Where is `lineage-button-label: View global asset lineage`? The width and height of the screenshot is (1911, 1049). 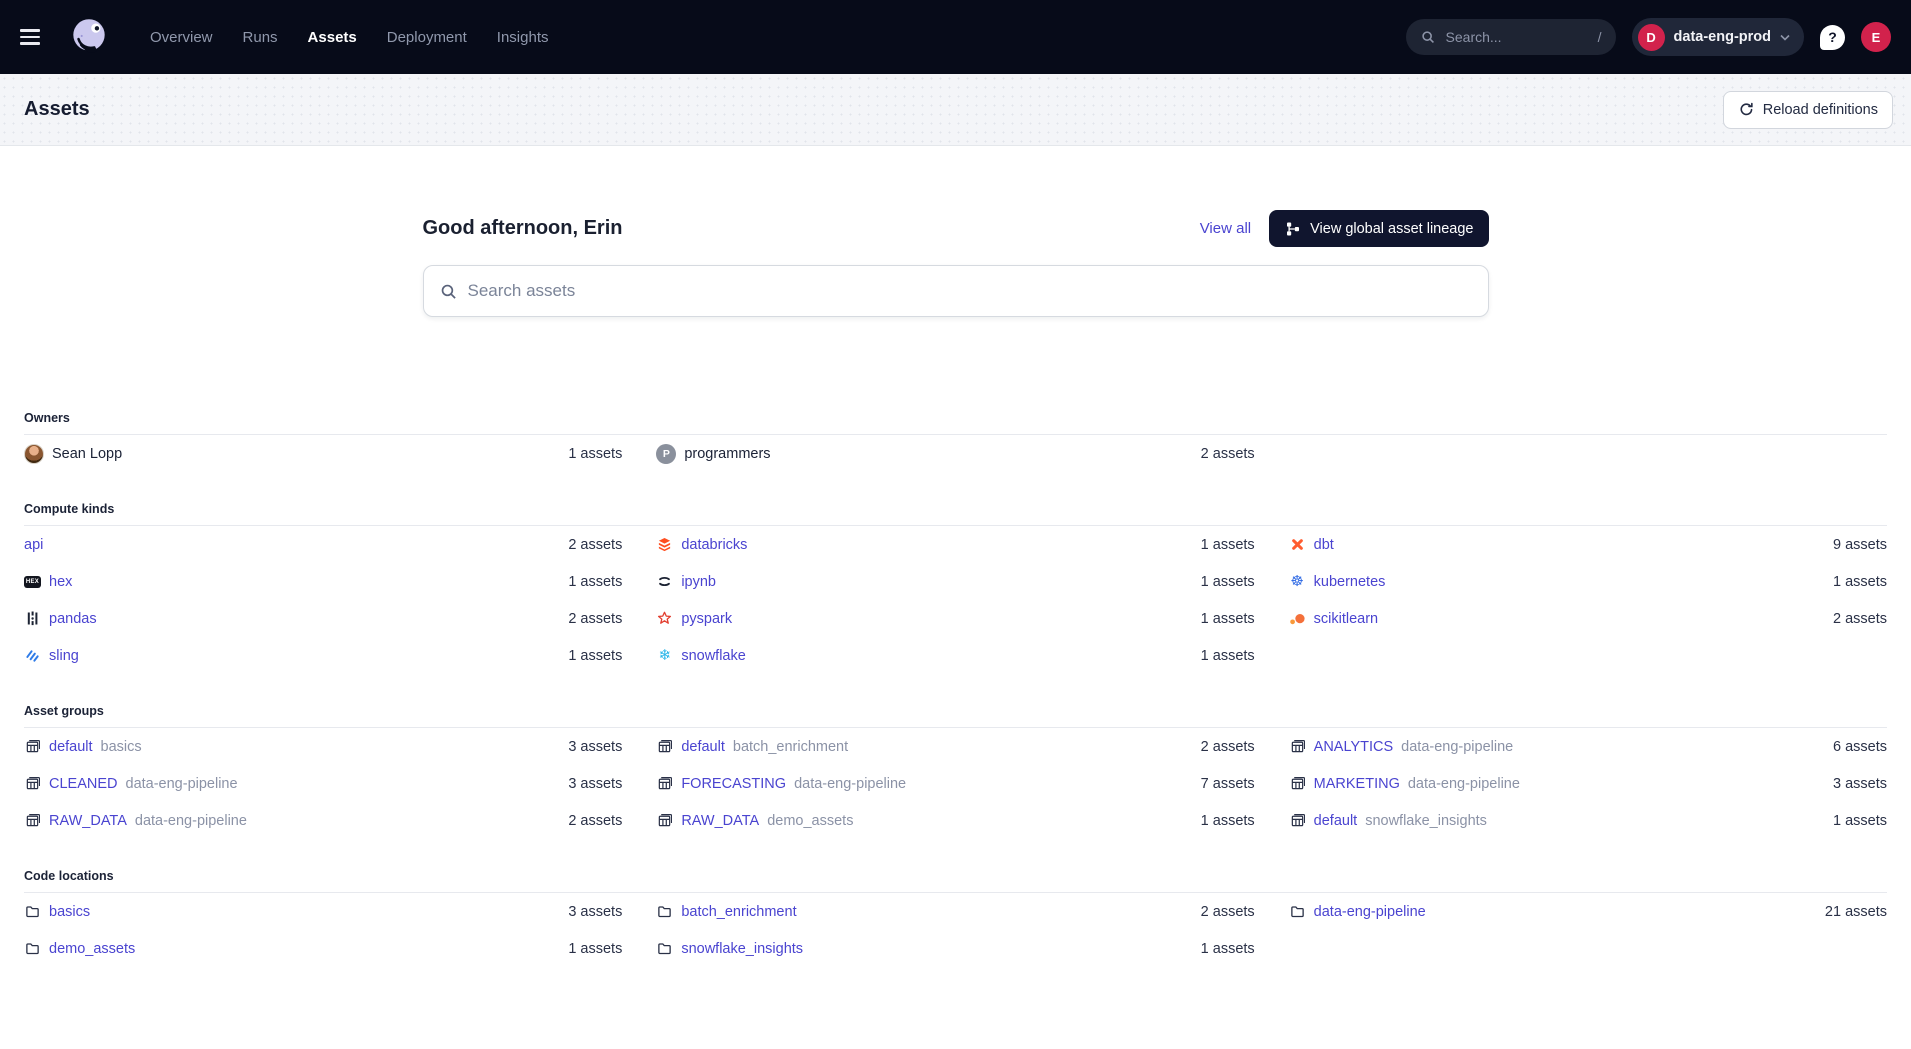
lineage-button-label: View global asset lineage is located at coordinates (1392, 228).